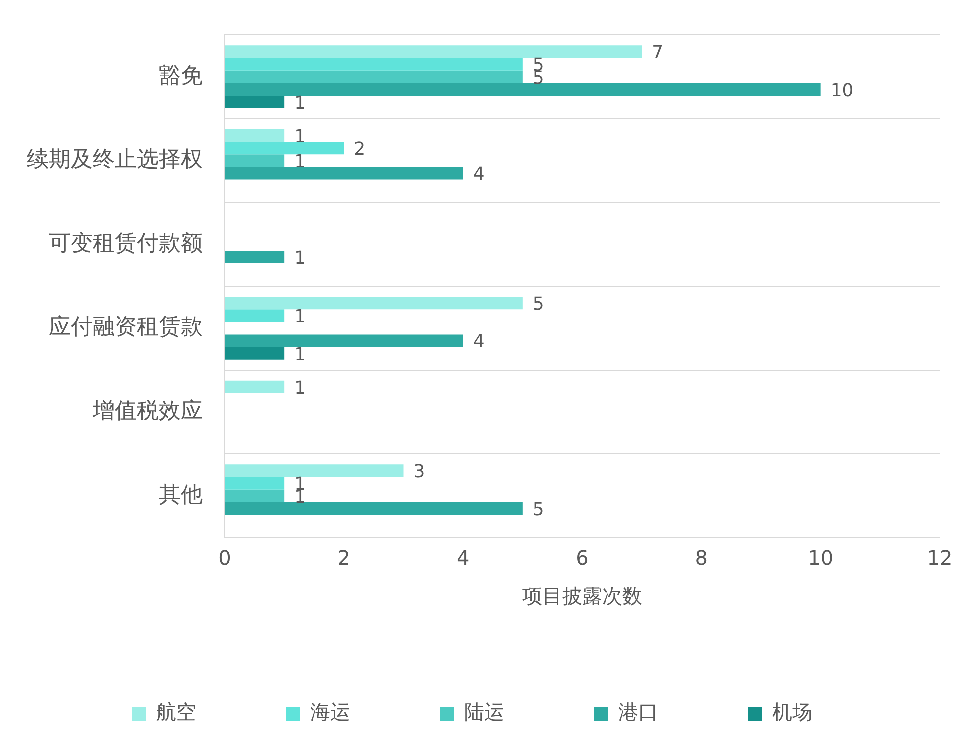  I want to click on y-tick-label: 增值税效应, so click(147, 411).